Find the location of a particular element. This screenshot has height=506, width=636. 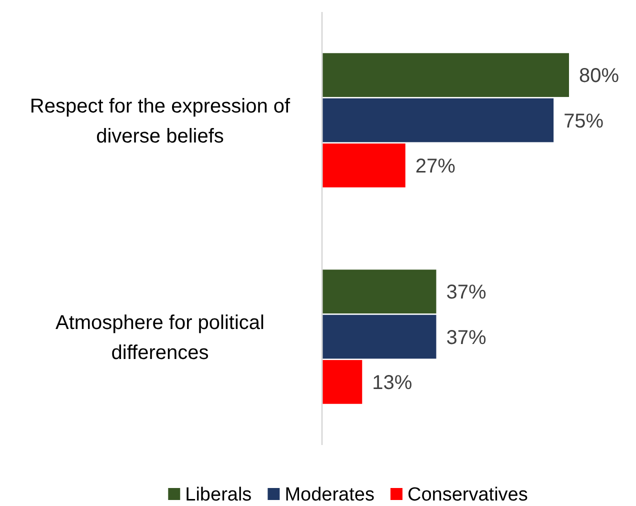

y-tick-label: Atmosphere for political differences is located at coordinates (160, 338).